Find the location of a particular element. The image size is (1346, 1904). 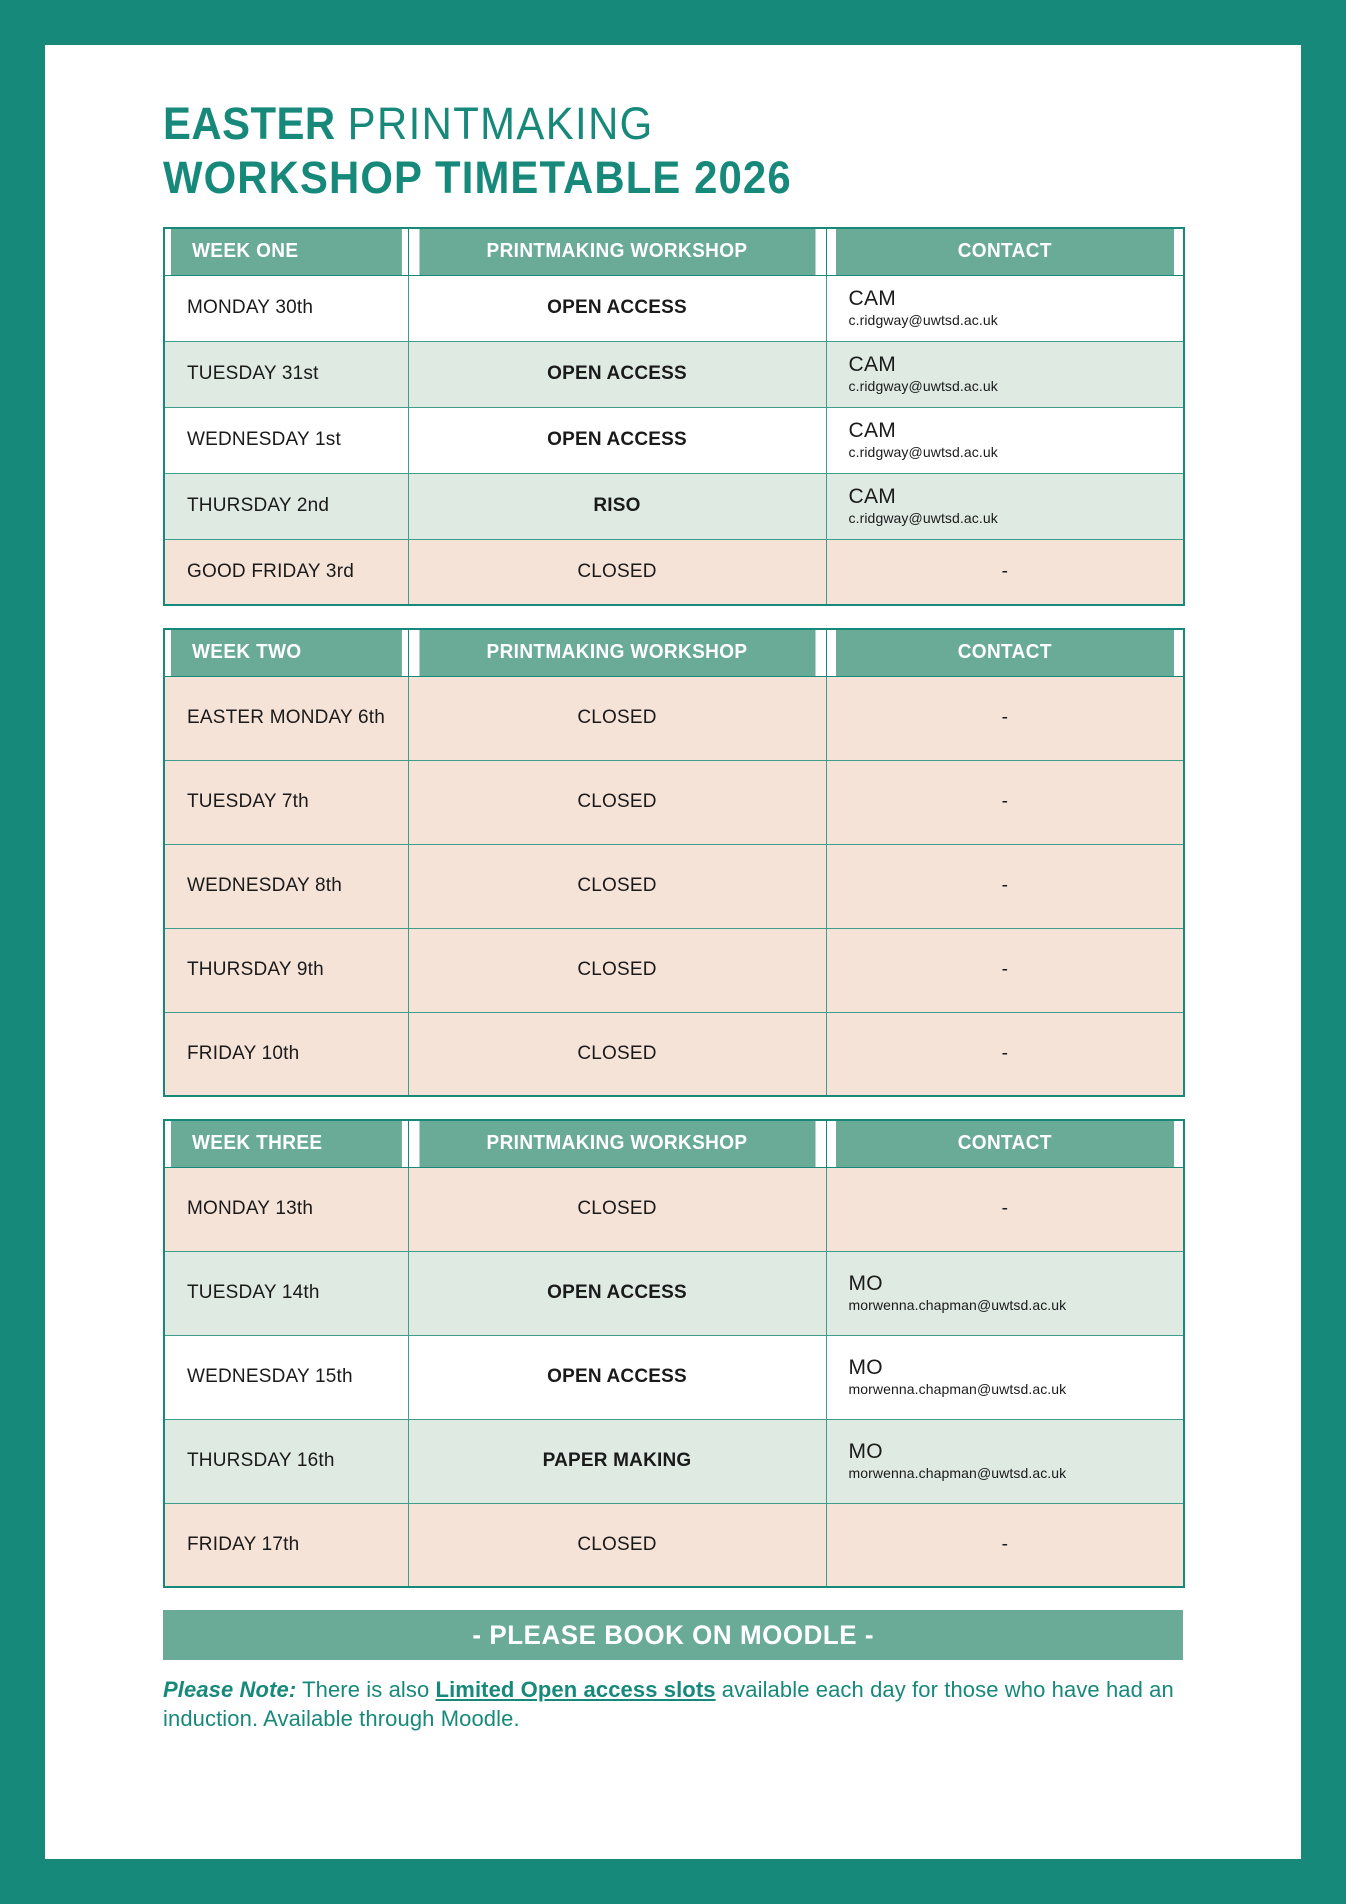

banner-label: - PLEASE BOOK ON MOODLE - is located at coordinates (673, 1634).